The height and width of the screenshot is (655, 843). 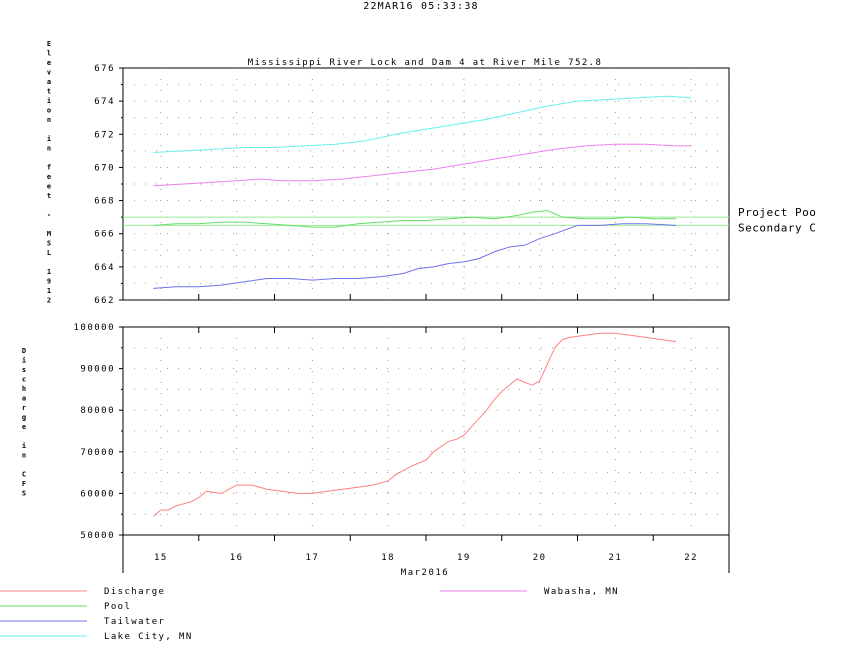 I want to click on legend-label-wabasha-mn: Wabasha, MN, so click(x=581, y=592).